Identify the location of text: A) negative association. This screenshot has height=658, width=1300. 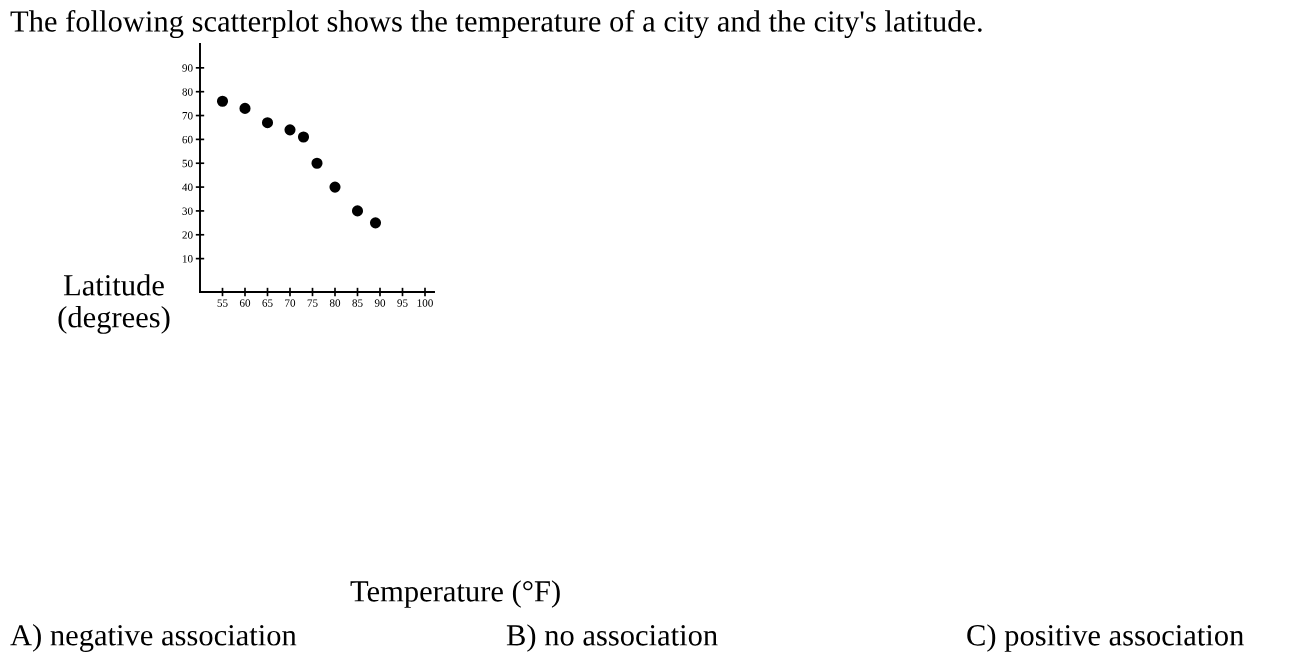
(153, 638).